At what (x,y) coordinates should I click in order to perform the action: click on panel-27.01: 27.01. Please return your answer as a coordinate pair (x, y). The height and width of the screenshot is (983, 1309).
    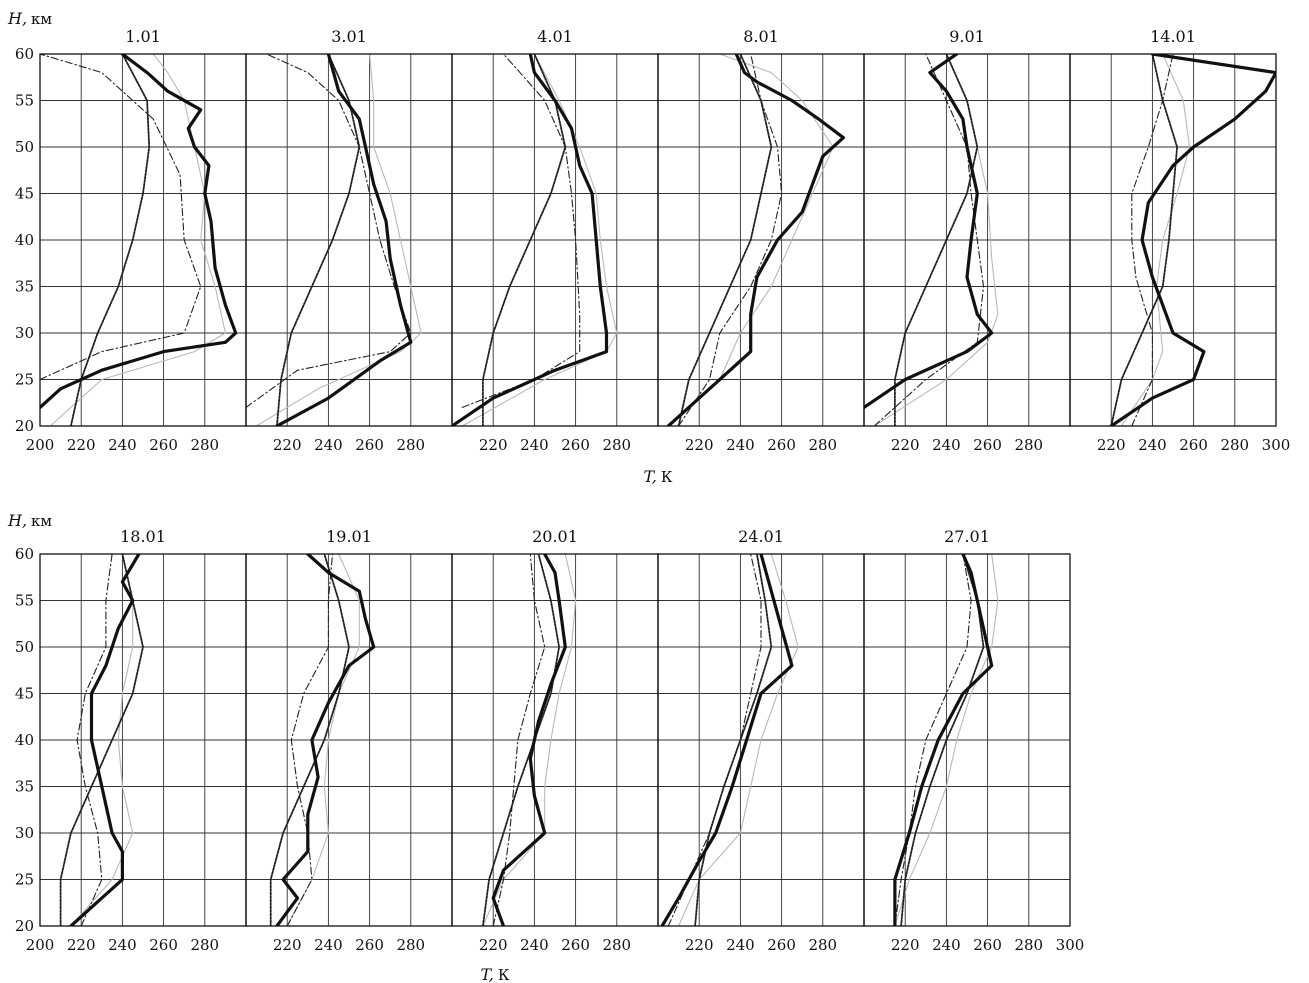
    Looking at the image, I should click on (967, 727).